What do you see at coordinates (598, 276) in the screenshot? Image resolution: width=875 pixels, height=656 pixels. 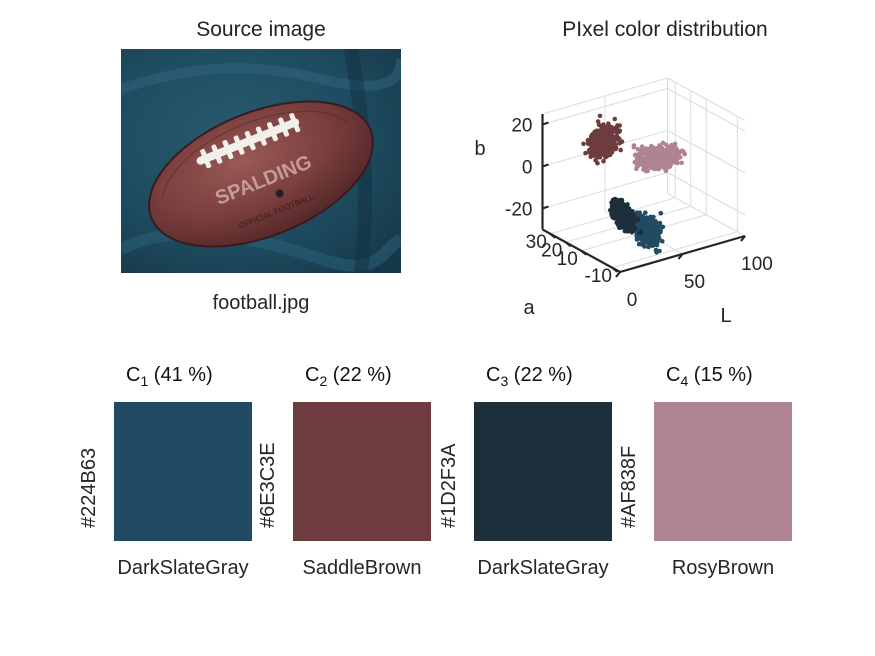 I see `y-tick-label: -10` at bounding box center [598, 276].